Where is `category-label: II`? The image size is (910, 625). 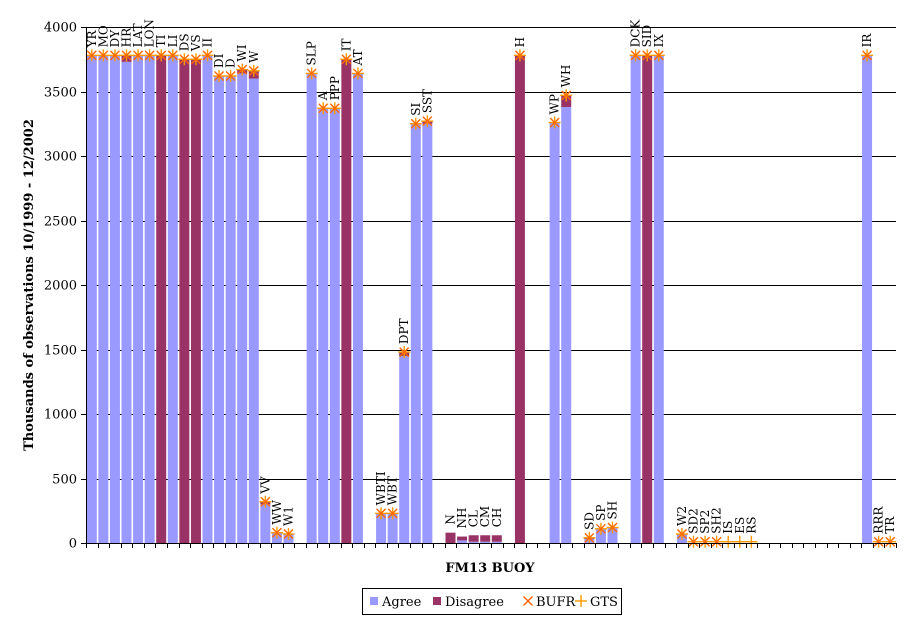
category-label: II is located at coordinates (208, 43).